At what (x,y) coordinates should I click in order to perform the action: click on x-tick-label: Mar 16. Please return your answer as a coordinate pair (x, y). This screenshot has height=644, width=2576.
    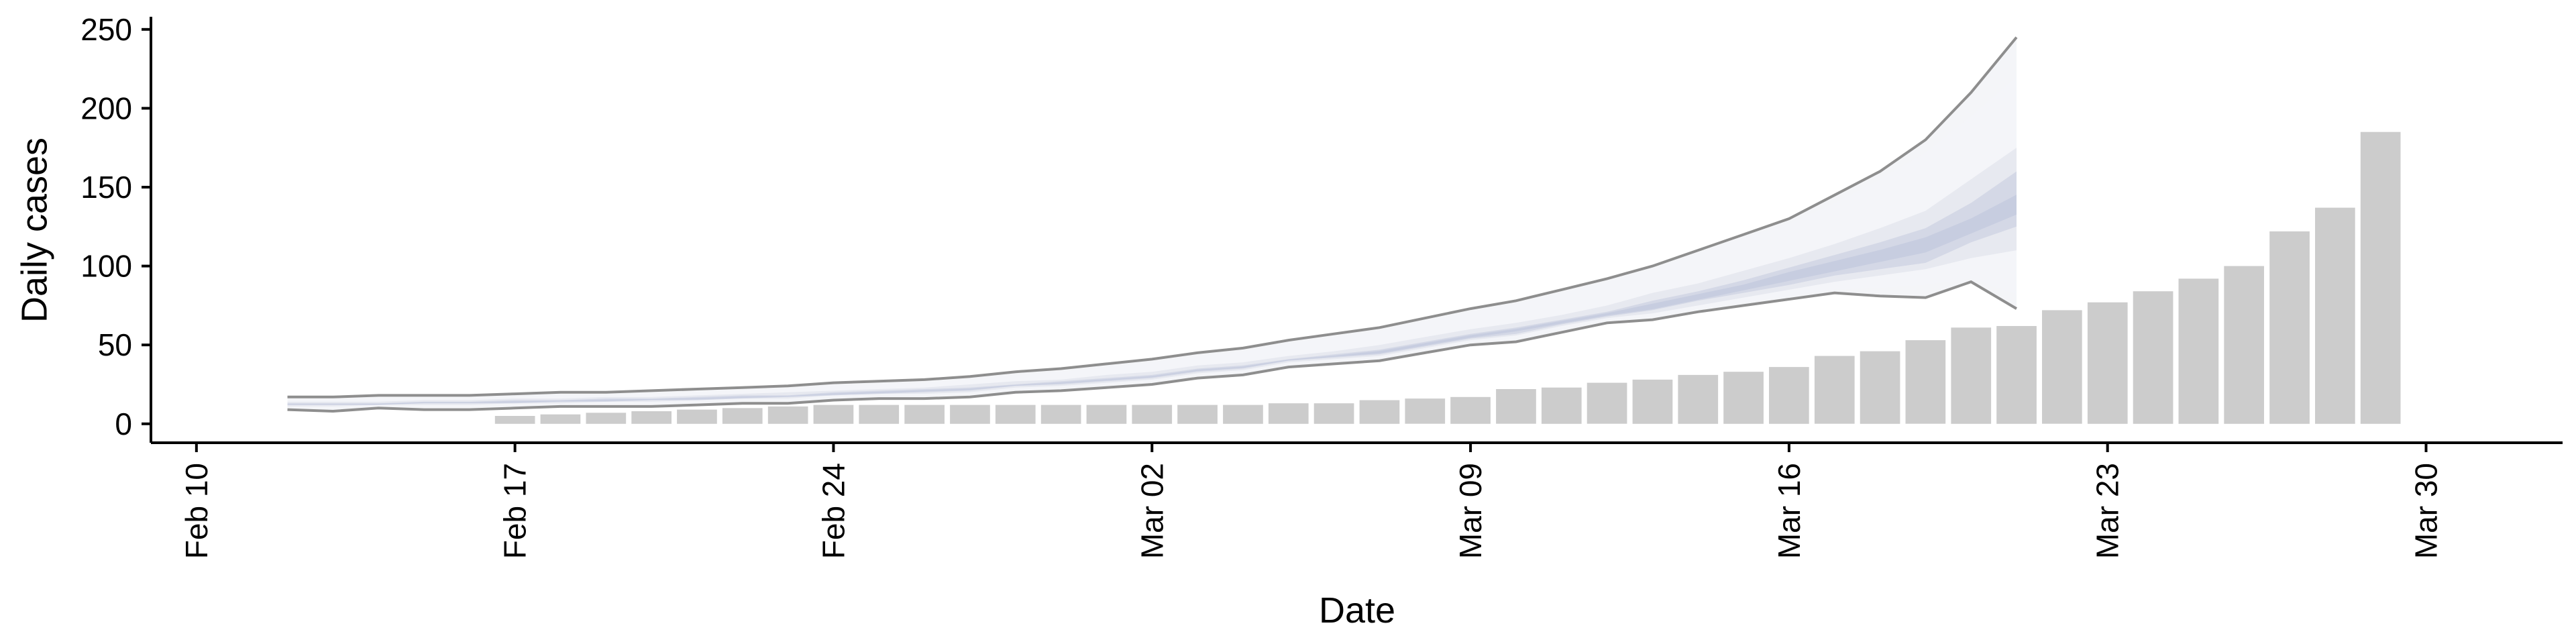
    Looking at the image, I should click on (1789, 511).